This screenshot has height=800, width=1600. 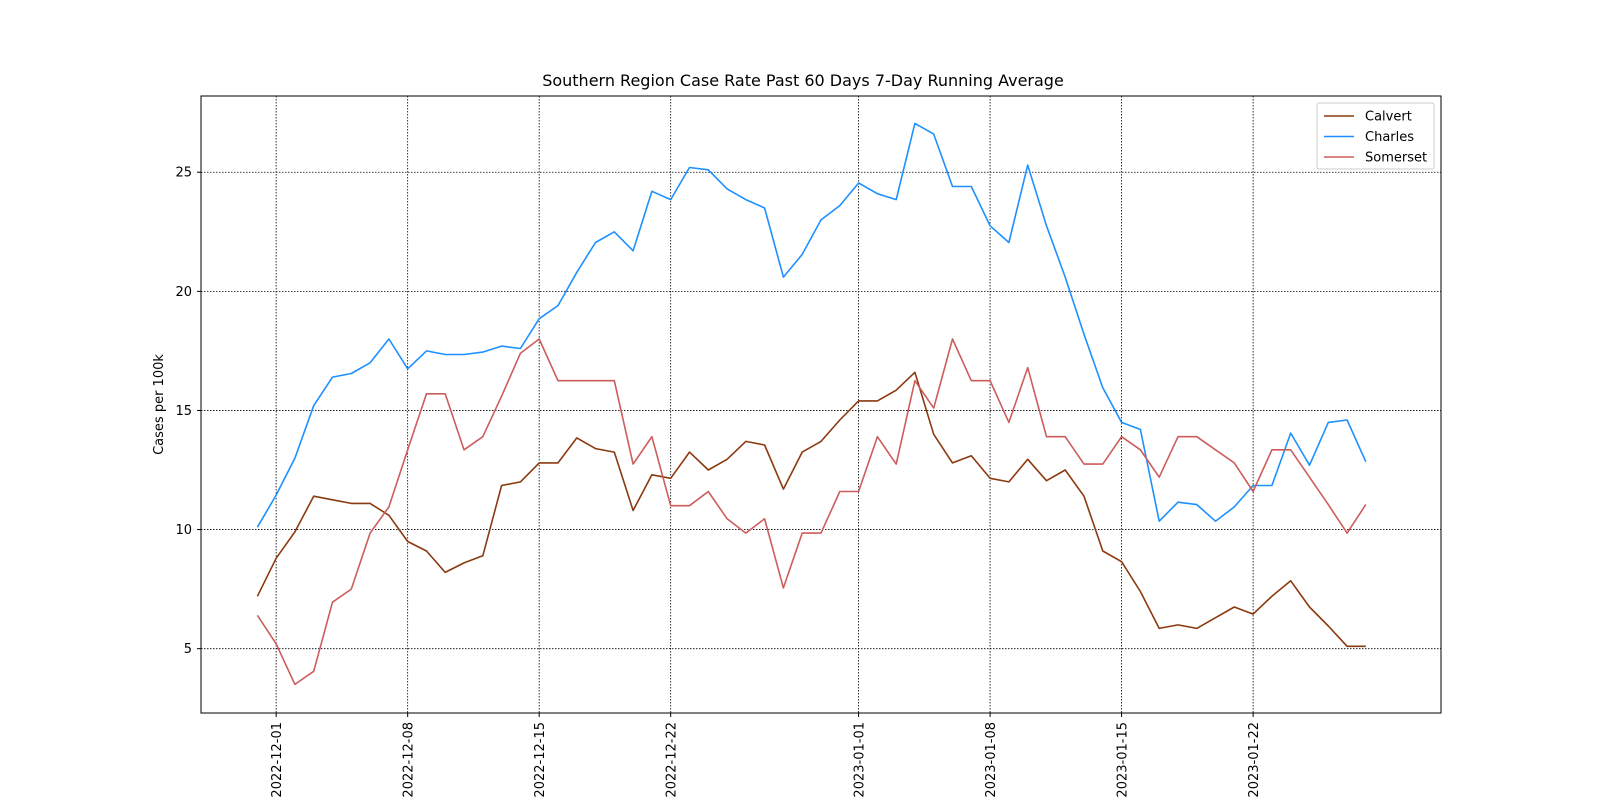 I want to click on y-tick-label: 15, so click(x=183, y=411).